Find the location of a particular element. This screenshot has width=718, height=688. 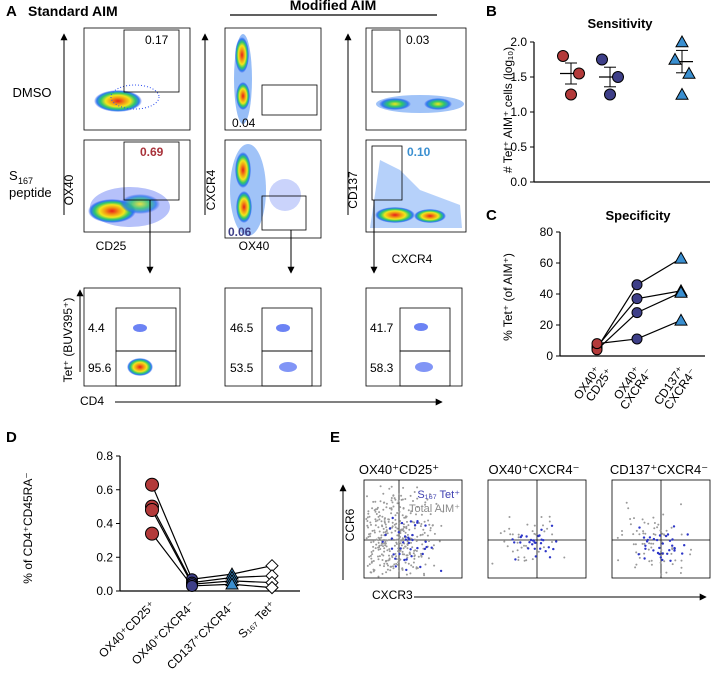

panel-c-title: Specificity is located at coordinates (638, 215).